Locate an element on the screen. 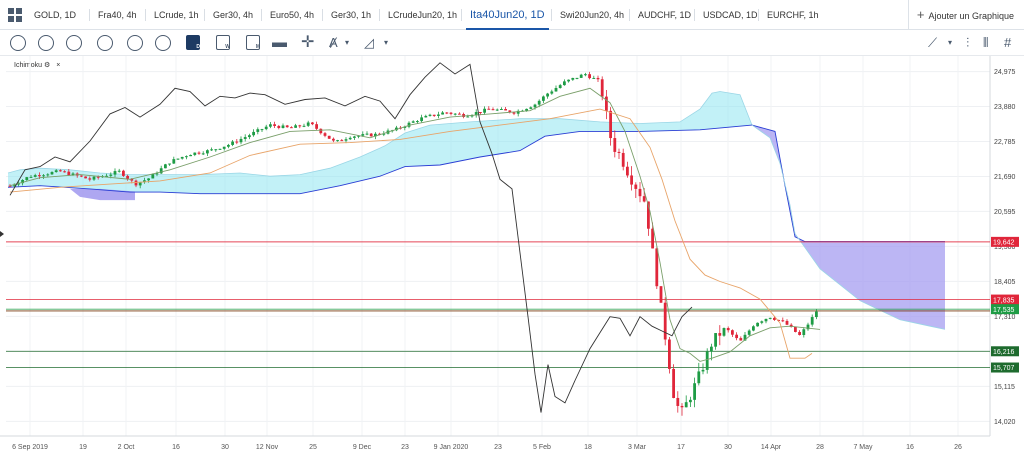 Image resolution: width=1024 pixels, height=460 pixels. add-chart-button: + Ajouter un Graphique is located at coordinates (960, 15).